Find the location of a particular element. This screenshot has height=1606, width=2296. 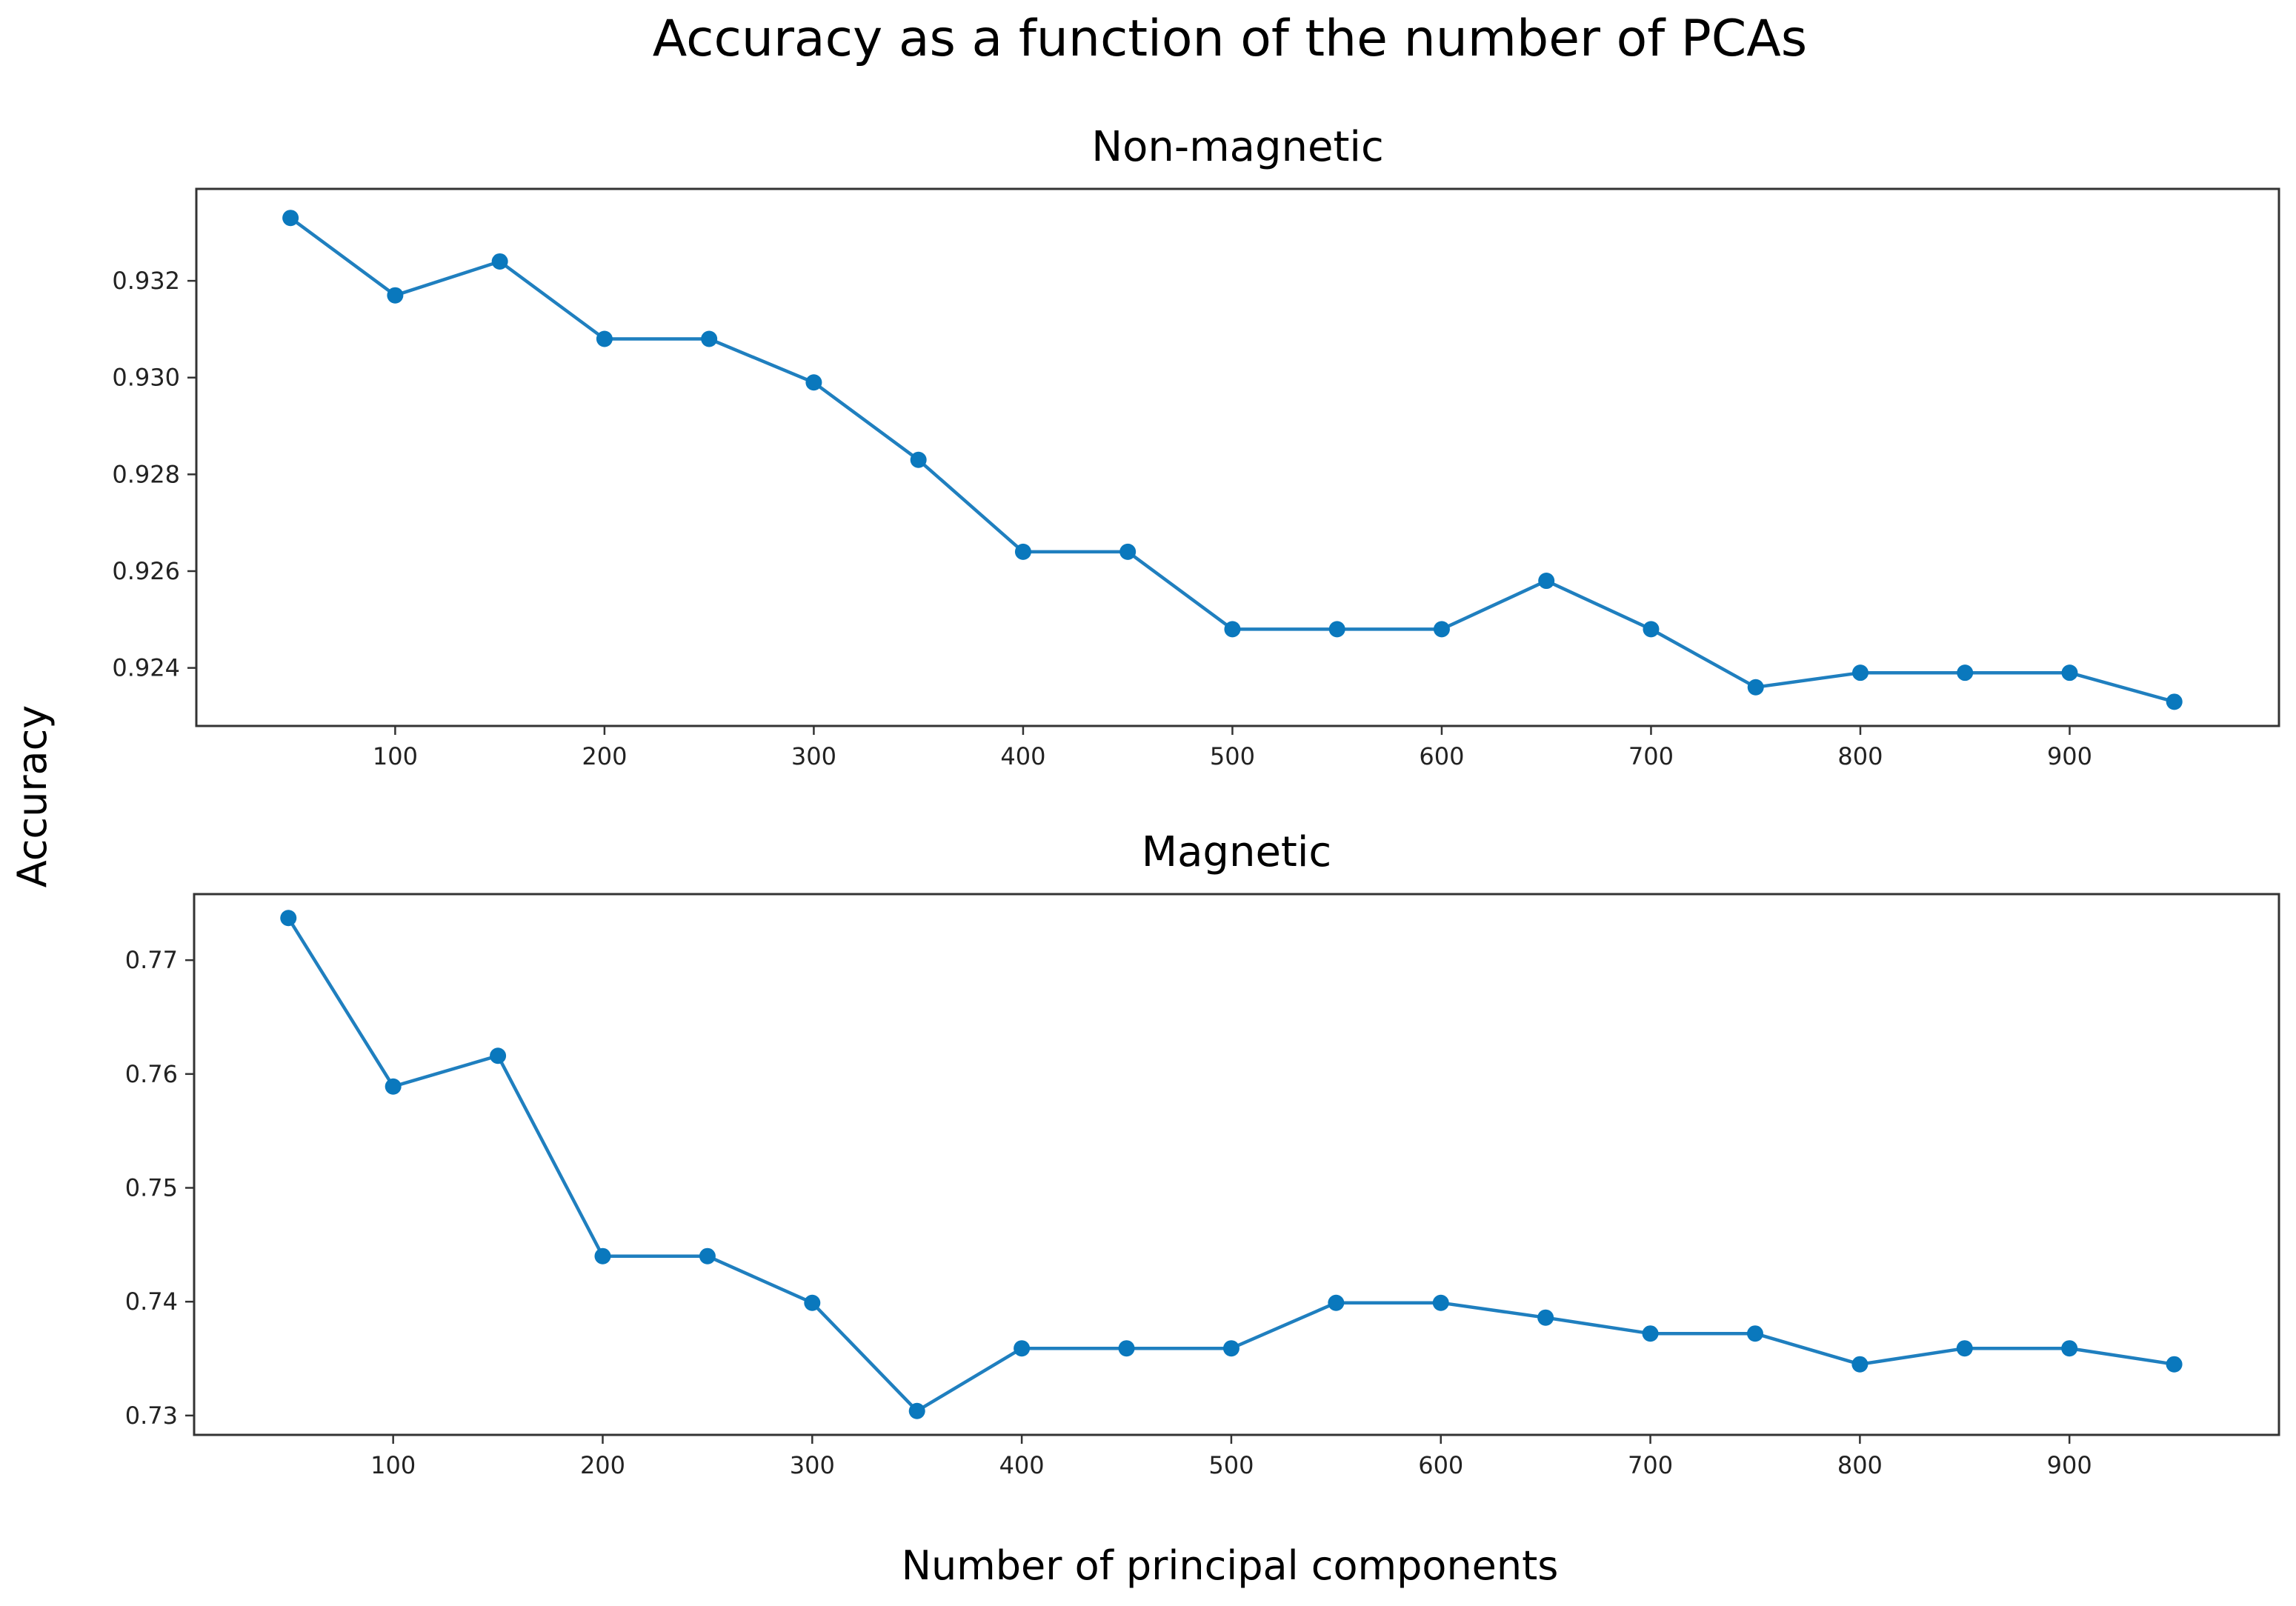

y-tick-label: 0.74 is located at coordinates (151, 1301).